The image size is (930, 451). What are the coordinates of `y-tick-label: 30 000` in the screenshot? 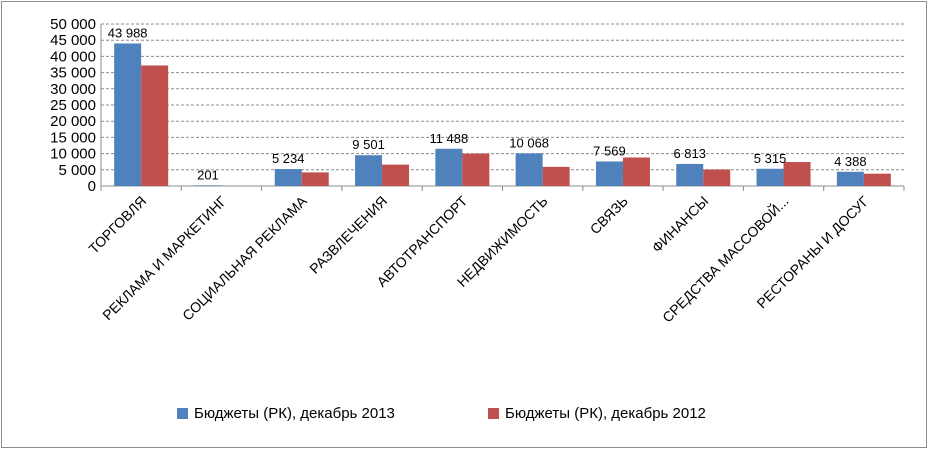 It's located at (73, 89).